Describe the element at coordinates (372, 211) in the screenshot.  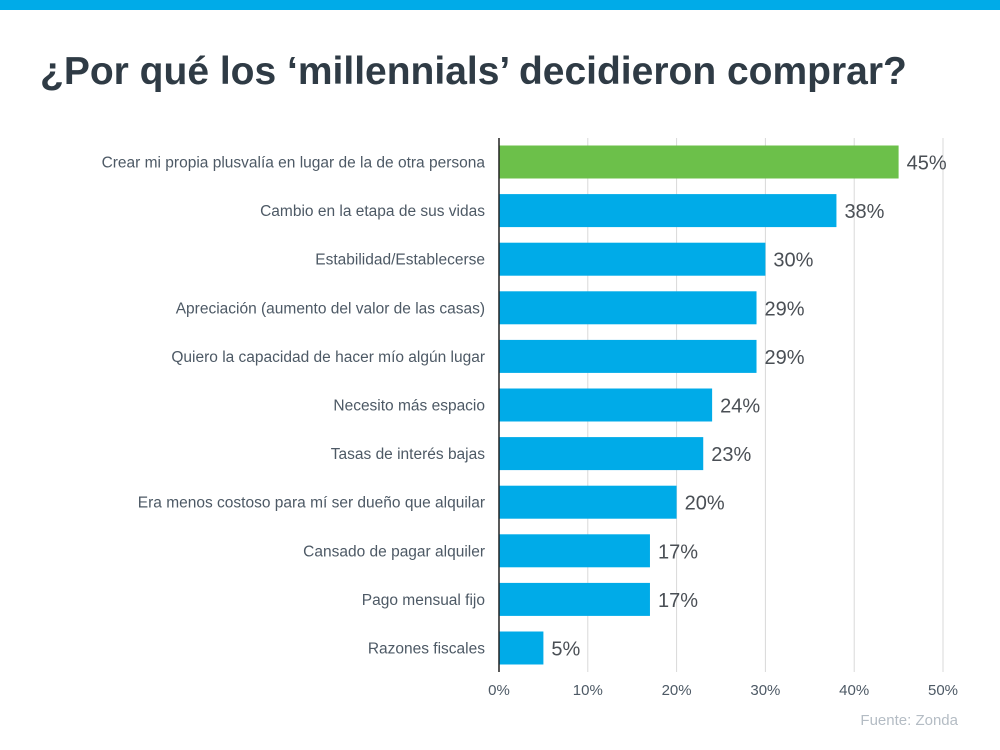
I see `category-label: Cambio en la etapa de sus vidas` at that location.